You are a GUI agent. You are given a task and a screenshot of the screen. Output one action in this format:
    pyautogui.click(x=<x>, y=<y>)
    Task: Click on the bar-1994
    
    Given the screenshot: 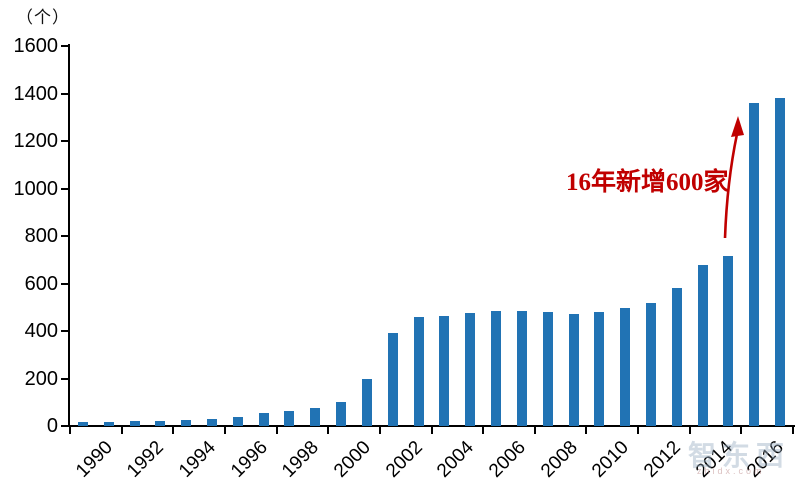 What is the action you would take?
    pyautogui.click(x=186, y=423)
    